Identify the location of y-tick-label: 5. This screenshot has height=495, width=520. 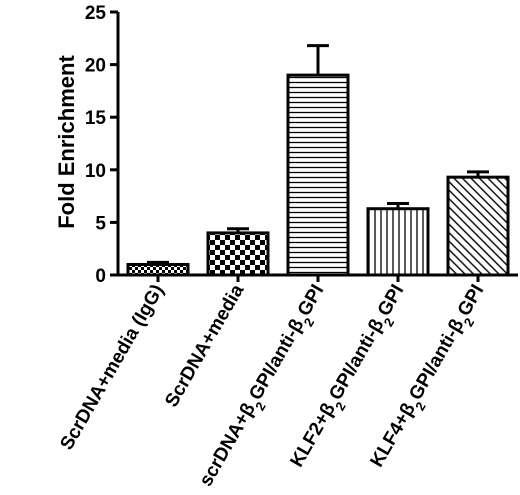
(100, 223).